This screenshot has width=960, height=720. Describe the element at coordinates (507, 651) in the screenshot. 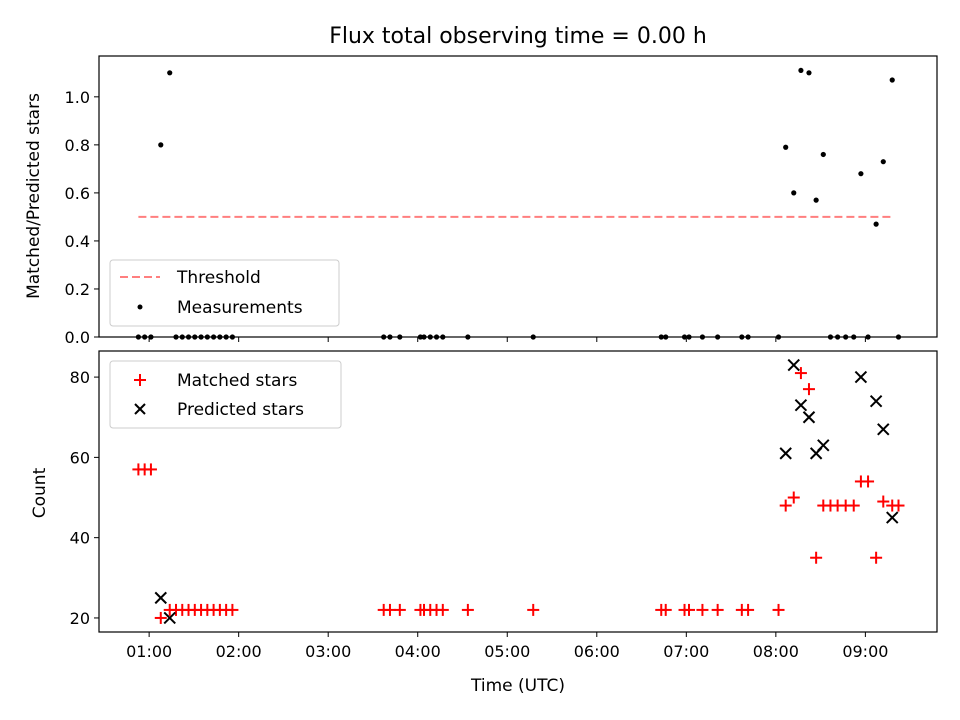

I see `bottom-xtick-label: 05:00` at that location.